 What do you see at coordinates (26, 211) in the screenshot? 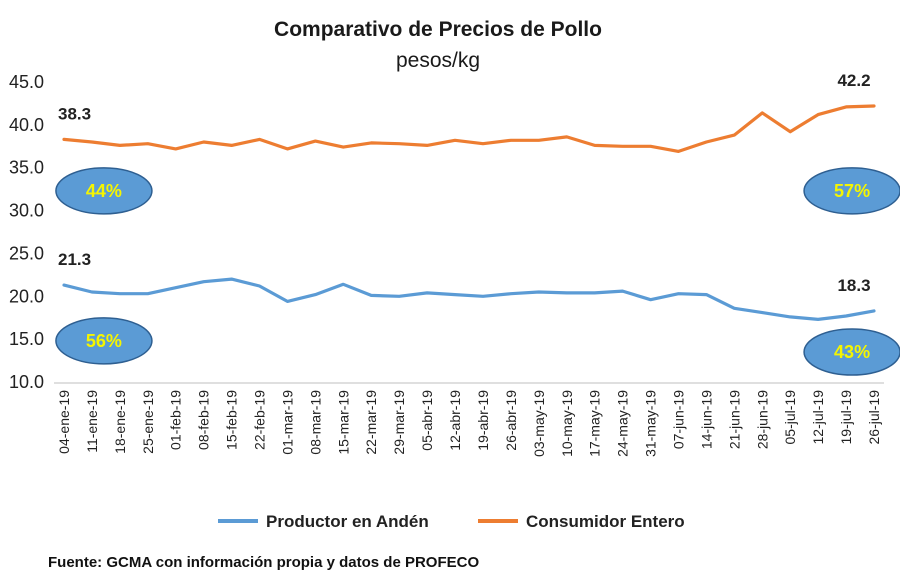
I see `y-tick-label: 30.0` at bounding box center [26, 211].